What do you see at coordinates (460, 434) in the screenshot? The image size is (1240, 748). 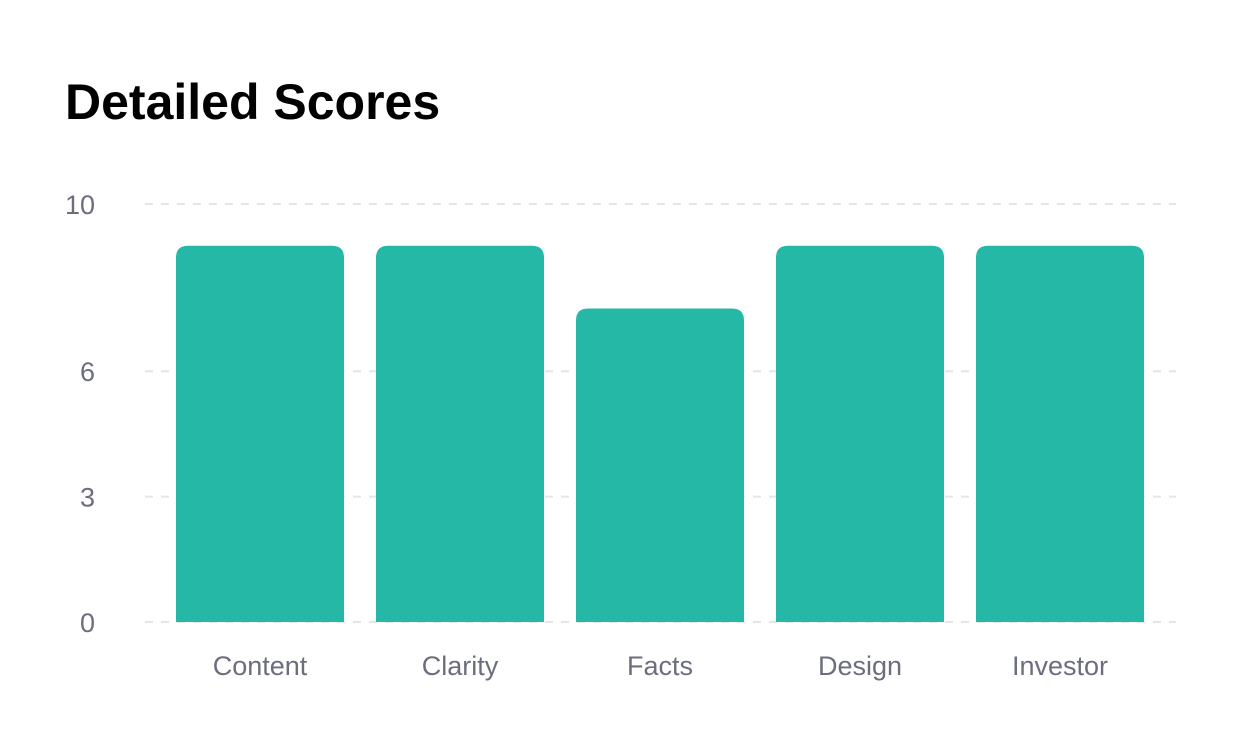 I see `bar-clarity` at bounding box center [460, 434].